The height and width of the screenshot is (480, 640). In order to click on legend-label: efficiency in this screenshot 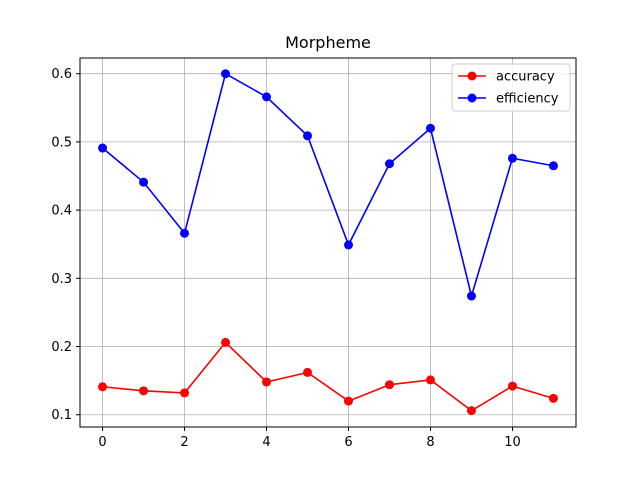, I will do `click(527, 99)`.